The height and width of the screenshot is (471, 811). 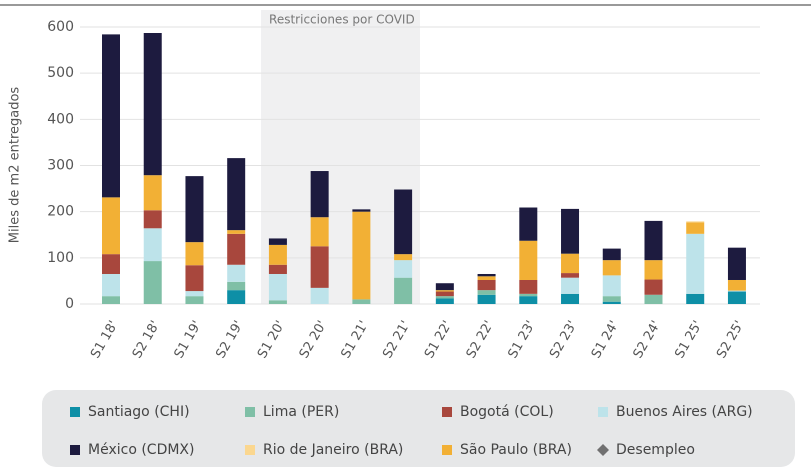 What do you see at coordinates (516, 450) in the screenshot?
I see `legend-label: São Paulo (BRA)` at bounding box center [516, 450].